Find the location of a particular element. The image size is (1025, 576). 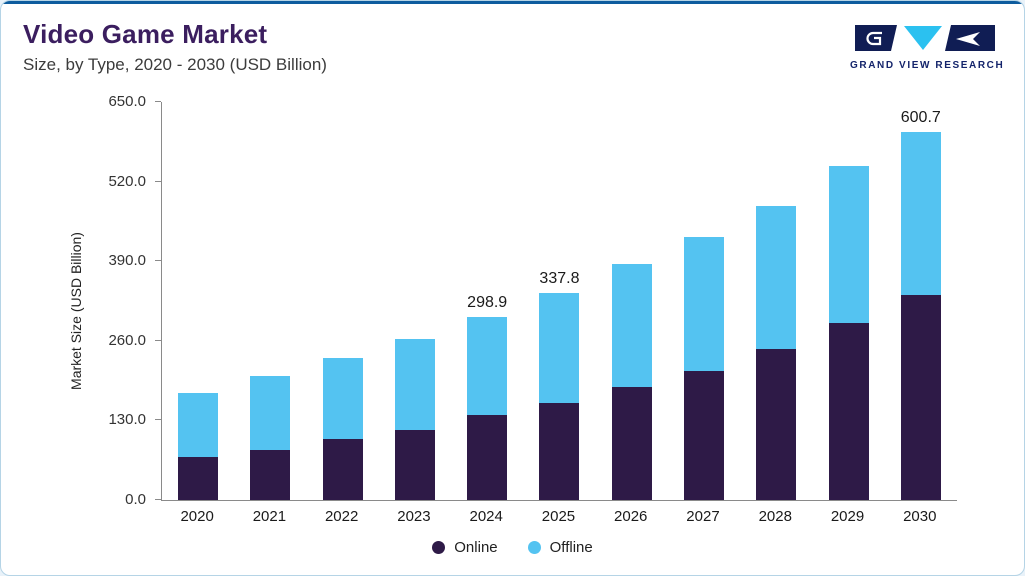

page-title: Video Game Market is located at coordinates (145, 34).